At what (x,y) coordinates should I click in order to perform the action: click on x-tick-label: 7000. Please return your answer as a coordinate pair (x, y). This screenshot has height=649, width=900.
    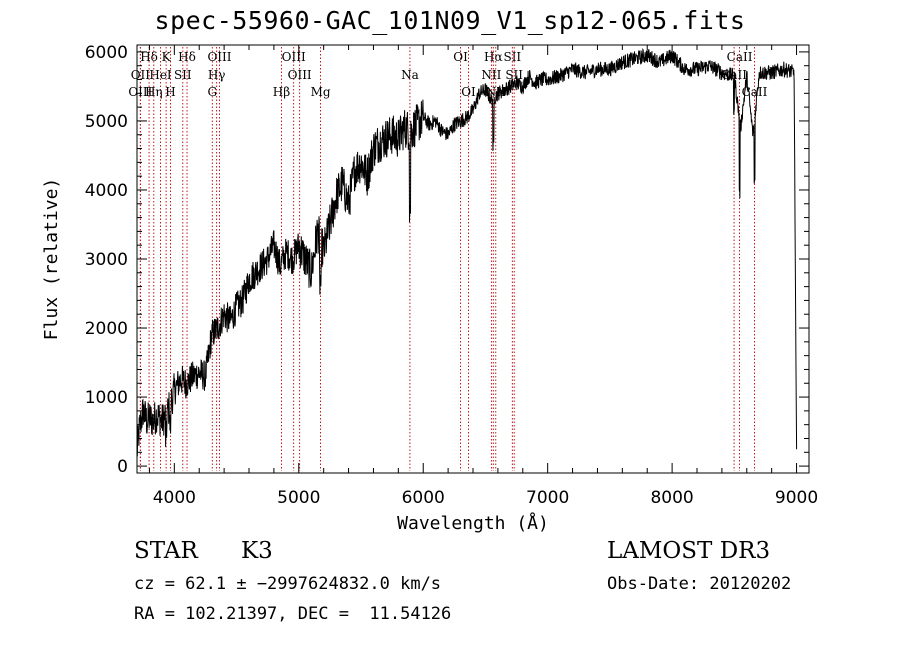
    Looking at the image, I should click on (547, 498).